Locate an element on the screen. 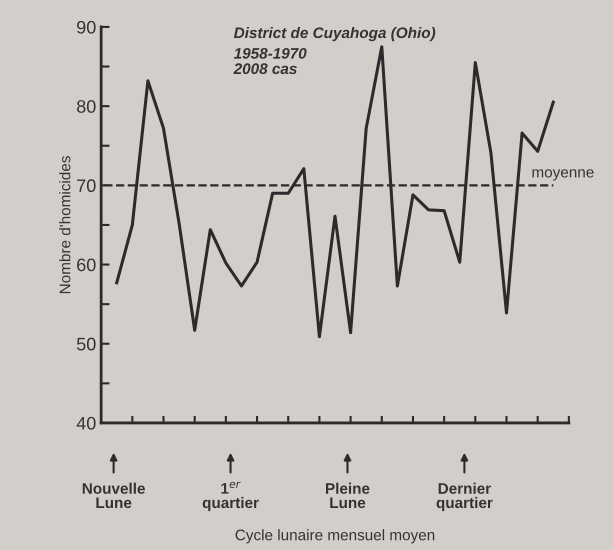 The width and height of the screenshot is (613, 550). y-tick-label: 50 is located at coordinates (86, 344).